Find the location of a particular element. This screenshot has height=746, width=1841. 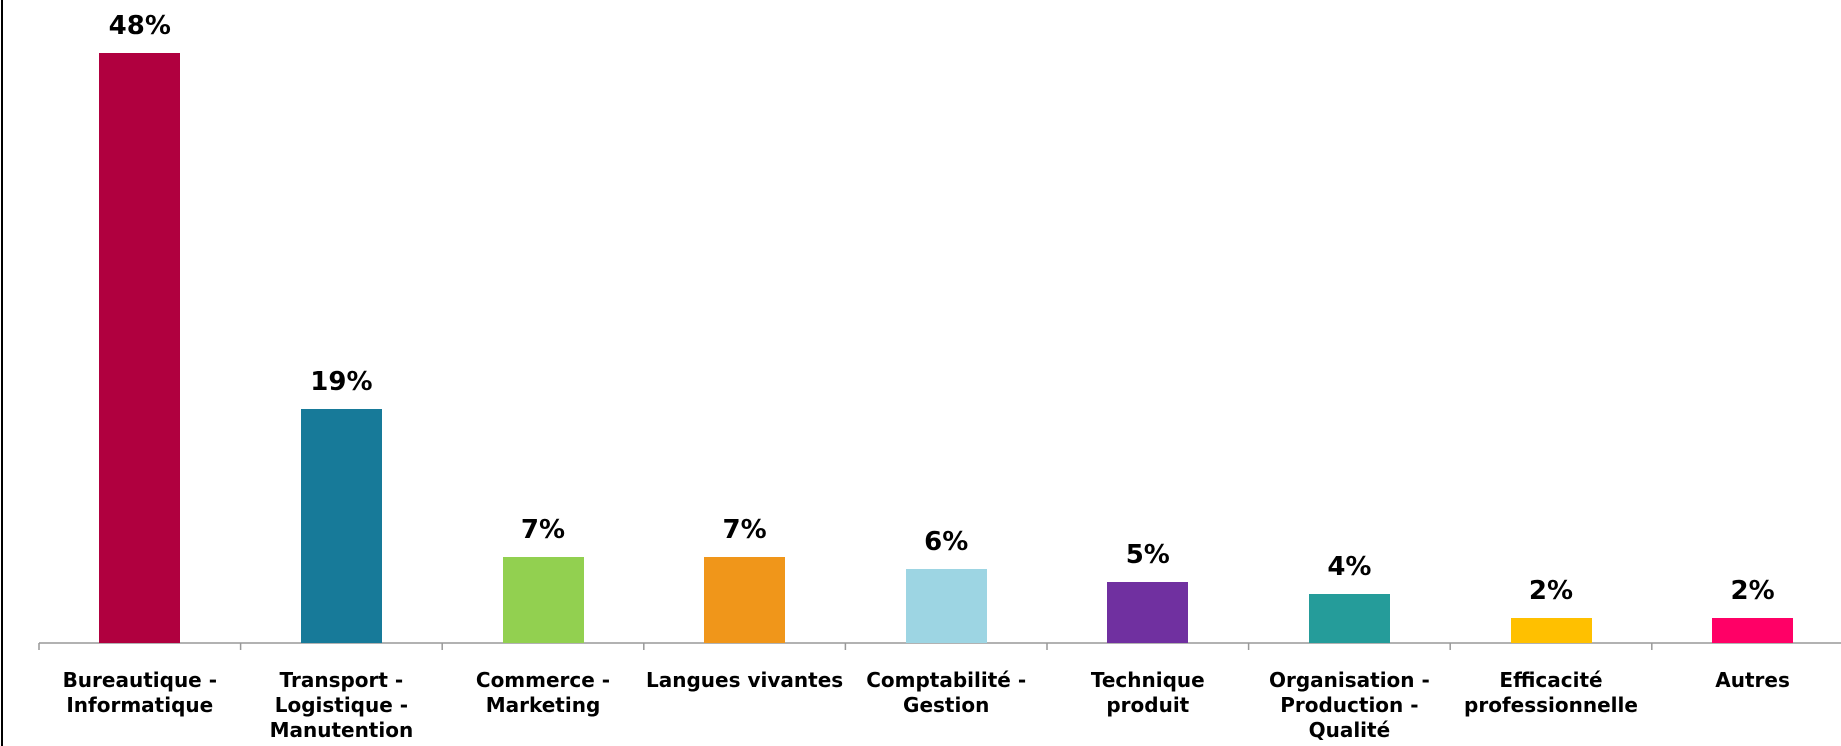

x-tick-label: Transport - Logistique - Manutention is located at coordinates (341, 705).